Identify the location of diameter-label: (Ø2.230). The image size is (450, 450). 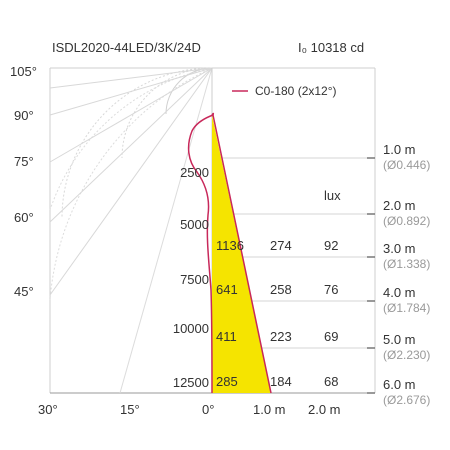
(406, 355).